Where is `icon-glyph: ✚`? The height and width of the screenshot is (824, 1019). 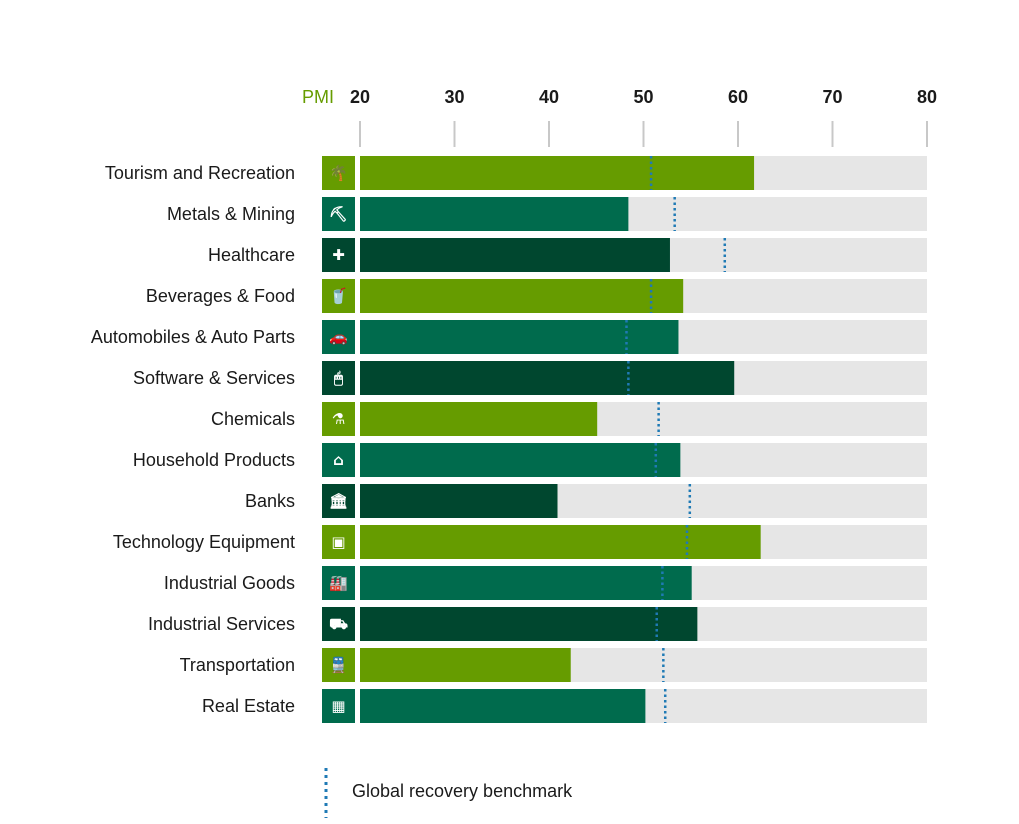
icon-glyph: ✚ is located at coordinates (338, 255).